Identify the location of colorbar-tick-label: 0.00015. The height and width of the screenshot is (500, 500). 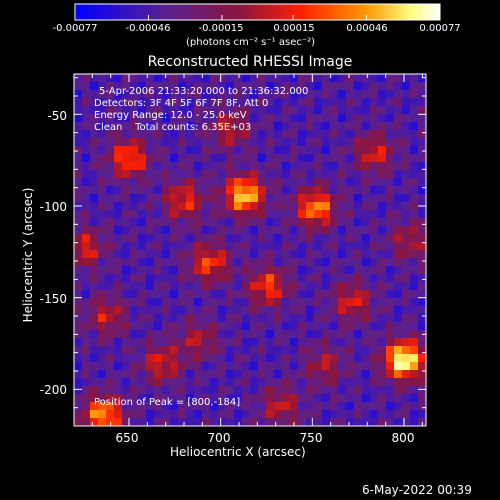
(294, 28).